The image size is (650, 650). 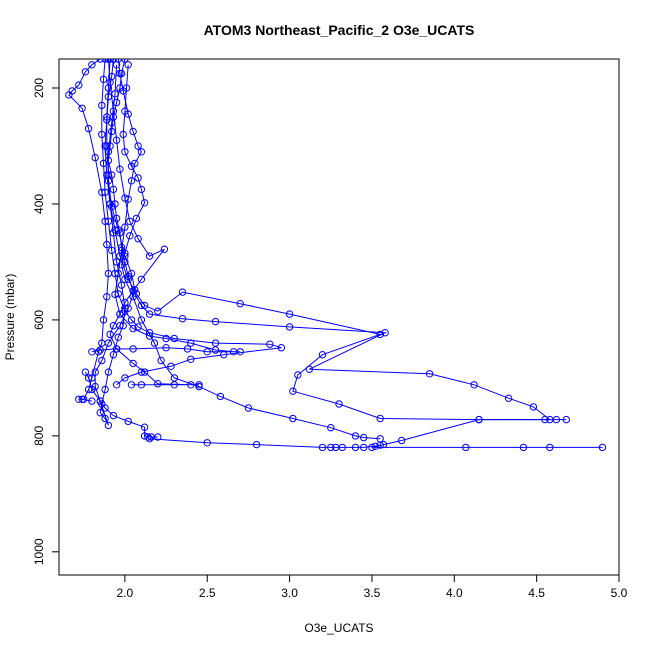 I want to click on x-axis: 2.0 2.5 3.0 3.5 4.0 4.5 5.0, so click(x=372, y=587).